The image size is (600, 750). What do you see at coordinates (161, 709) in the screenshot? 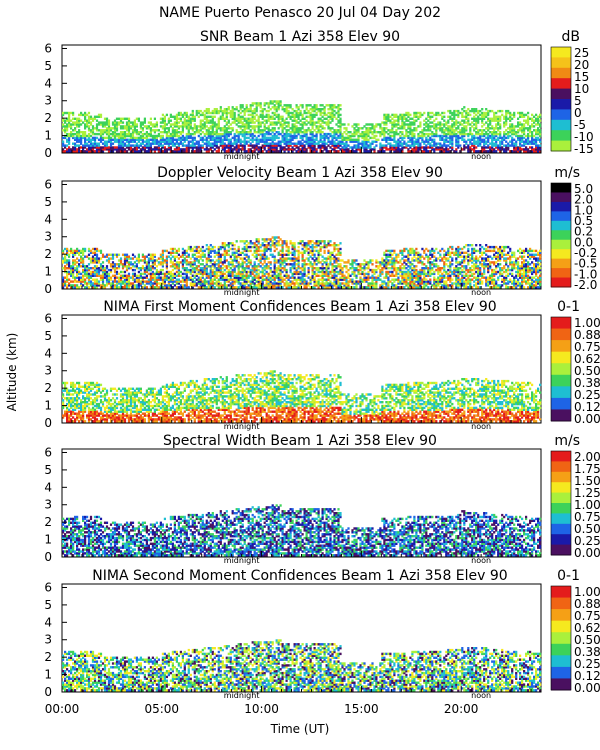
I see `x-tick-label: 05:00` at bounding box center [161, 709].